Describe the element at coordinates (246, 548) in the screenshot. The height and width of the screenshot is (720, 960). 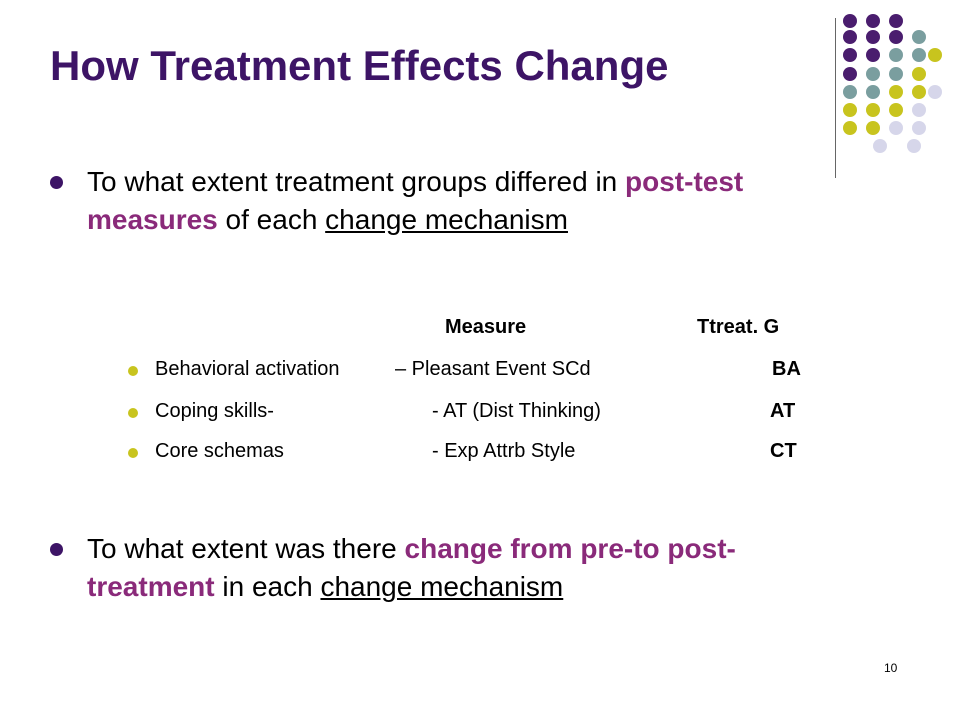
I see `bullet-text-part: To what extent was there` at that location.